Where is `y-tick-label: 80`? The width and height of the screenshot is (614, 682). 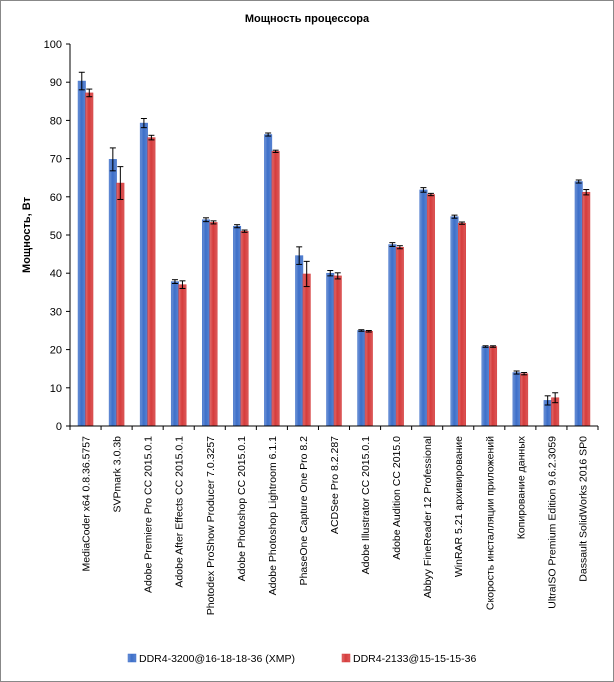
y-tick-label: 80 is located at coordinates (56, 121).